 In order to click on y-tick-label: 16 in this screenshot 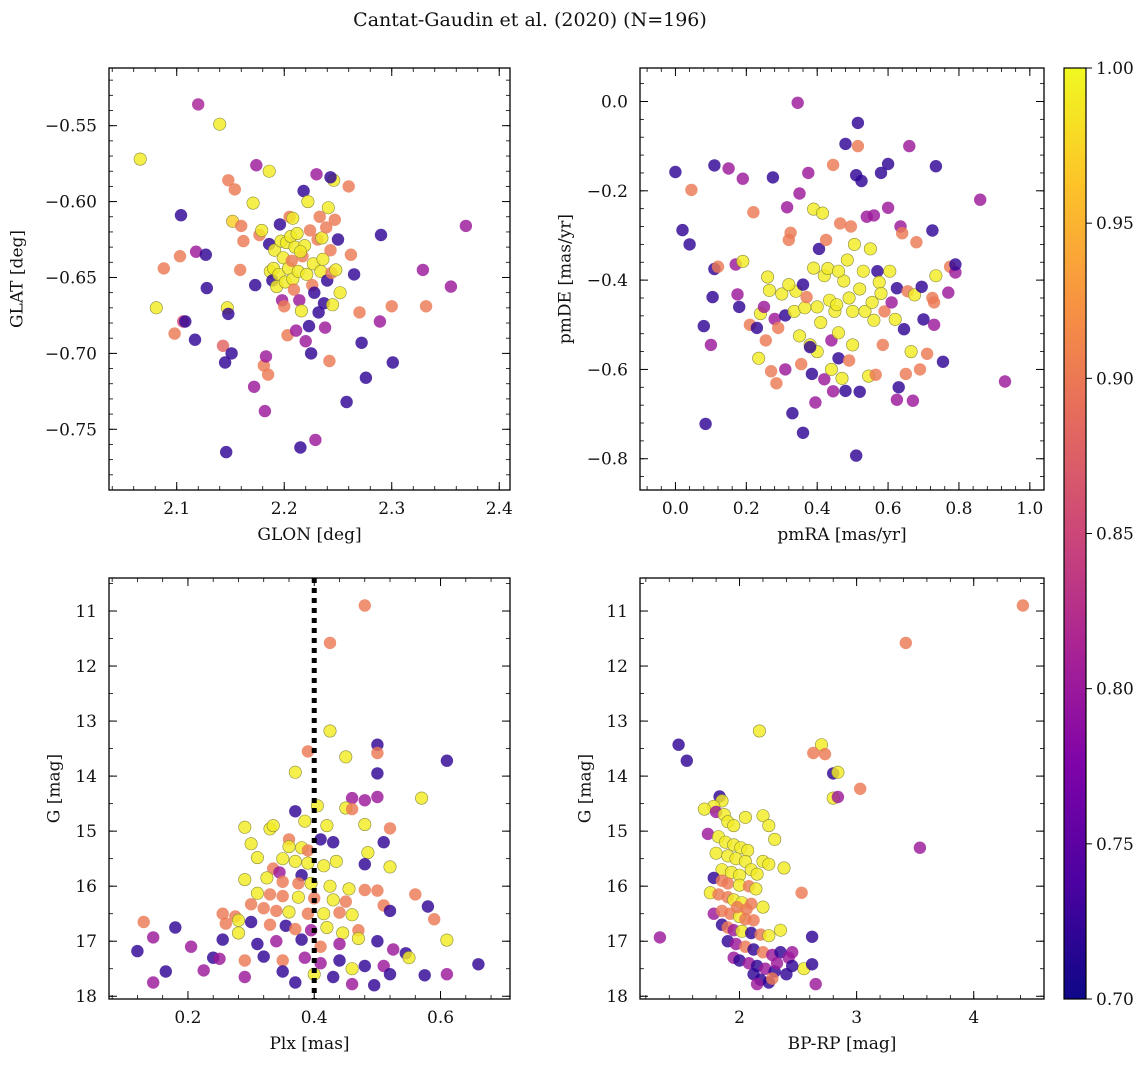, I will do `click(86, 887)`.